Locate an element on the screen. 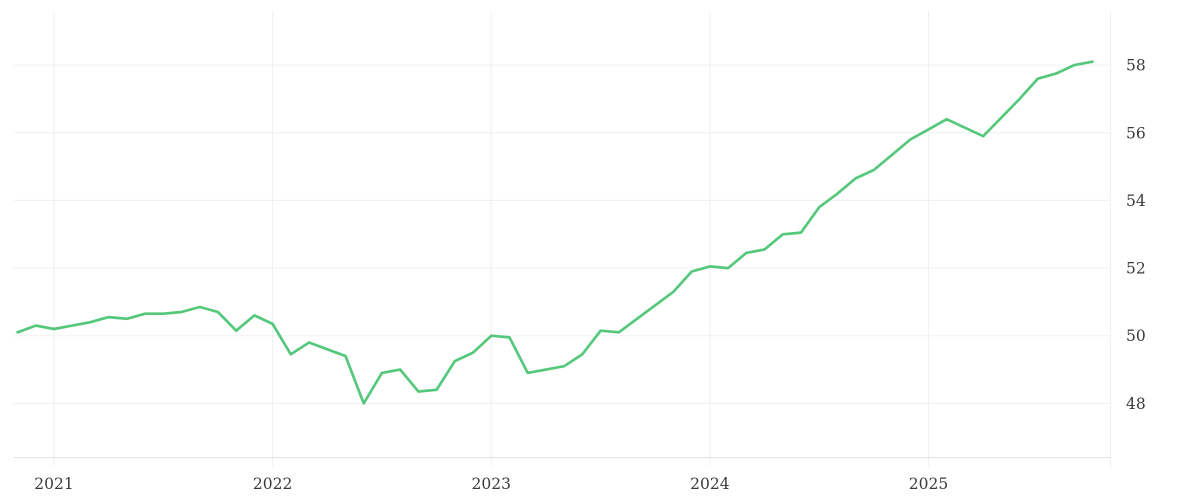 This screenshot has width=1200, height=500. y-tick-label: 54 is located at coordinates (1136, 201).